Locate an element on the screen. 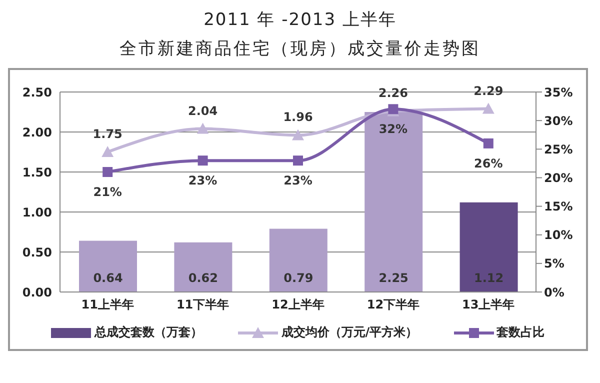 This screenshot has height=383, width=600. y2-tick-label: 15% is located at coordinates (558, 207).